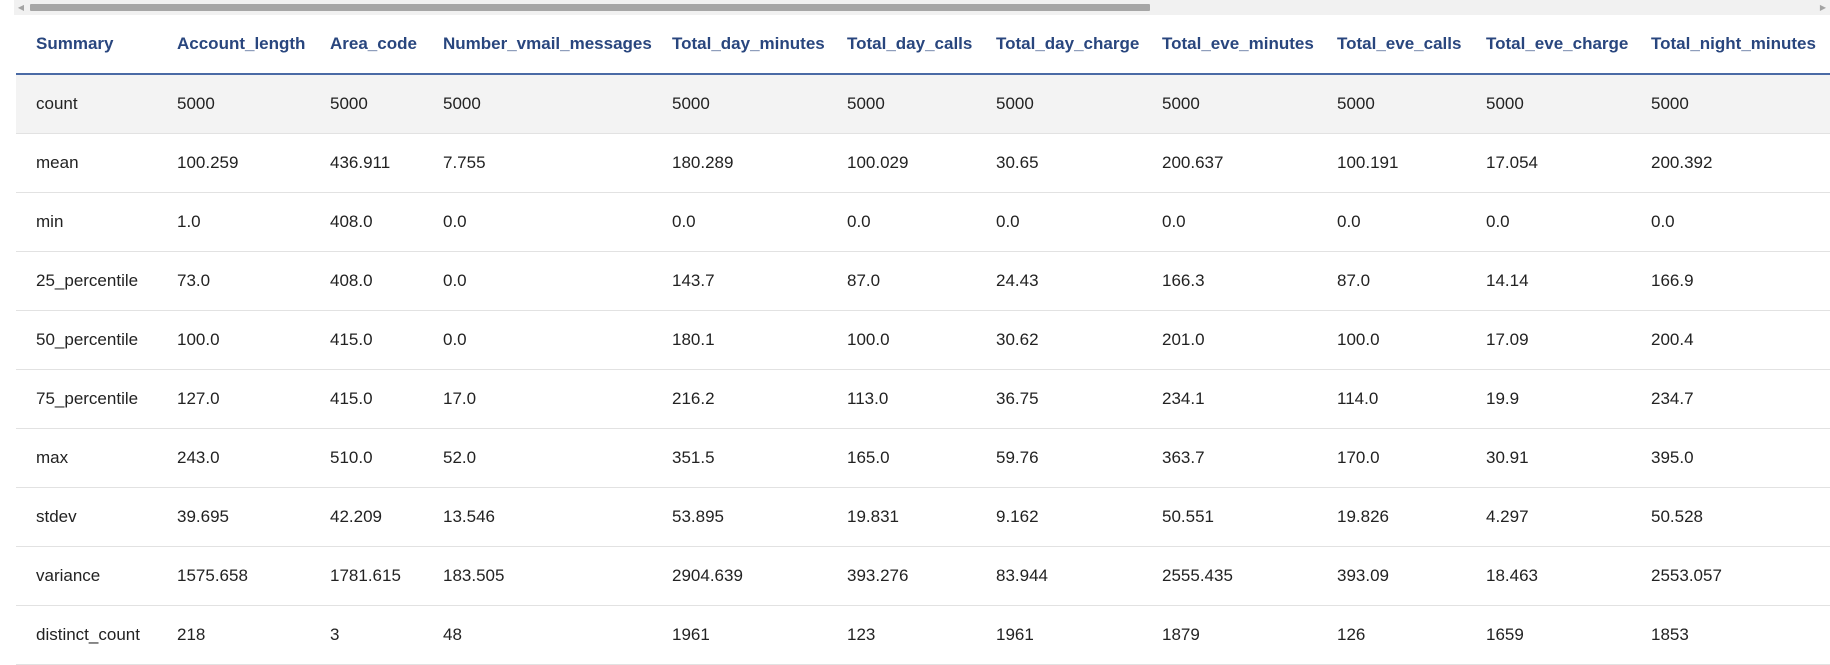  Describe the element at coordinates (1229, 45) in the screenshot. I see `column-header-total-eve-minutes: Total_eve_minutes` at that location.